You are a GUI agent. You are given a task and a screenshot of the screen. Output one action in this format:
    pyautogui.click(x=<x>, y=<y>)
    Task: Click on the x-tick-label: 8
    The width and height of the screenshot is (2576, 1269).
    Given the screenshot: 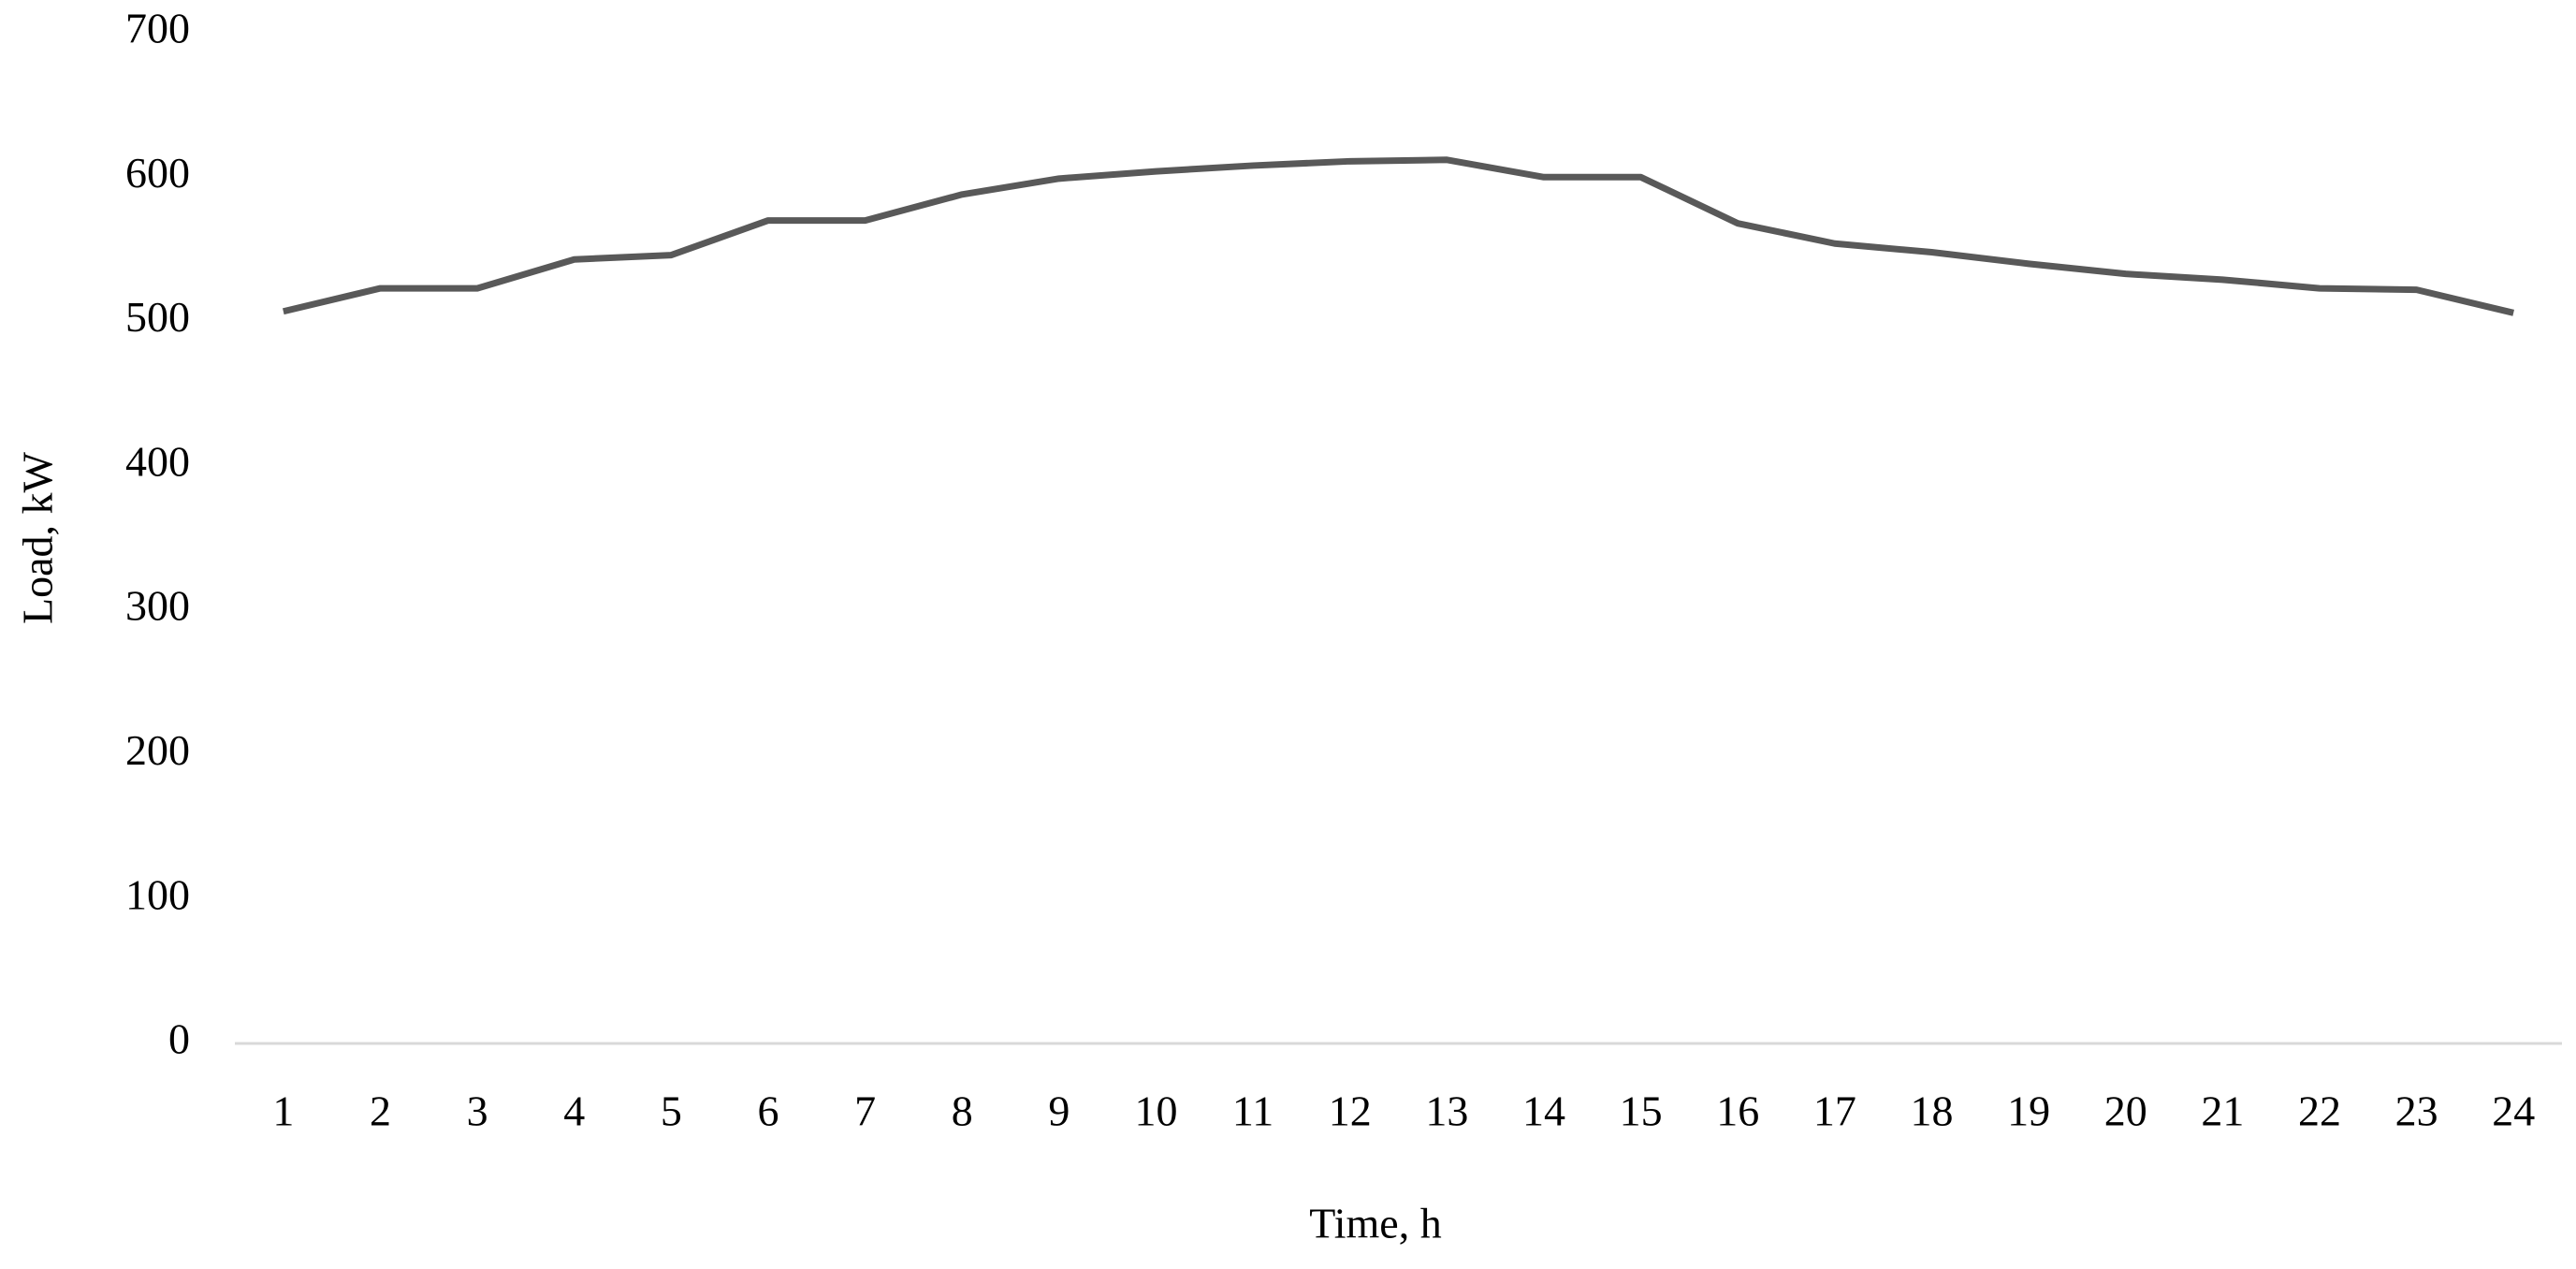 What is the action you would take?
    pyautogui.click(x=962, y=1111)
    